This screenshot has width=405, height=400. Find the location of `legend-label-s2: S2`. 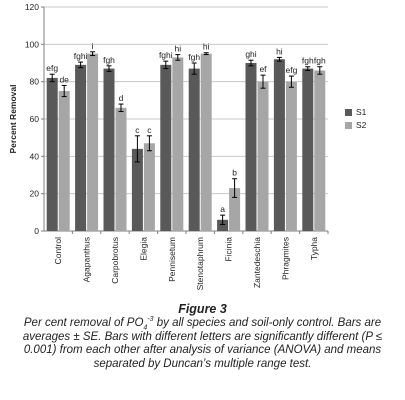

legend-label-s2: S2 is located at coordinates (361, 125).